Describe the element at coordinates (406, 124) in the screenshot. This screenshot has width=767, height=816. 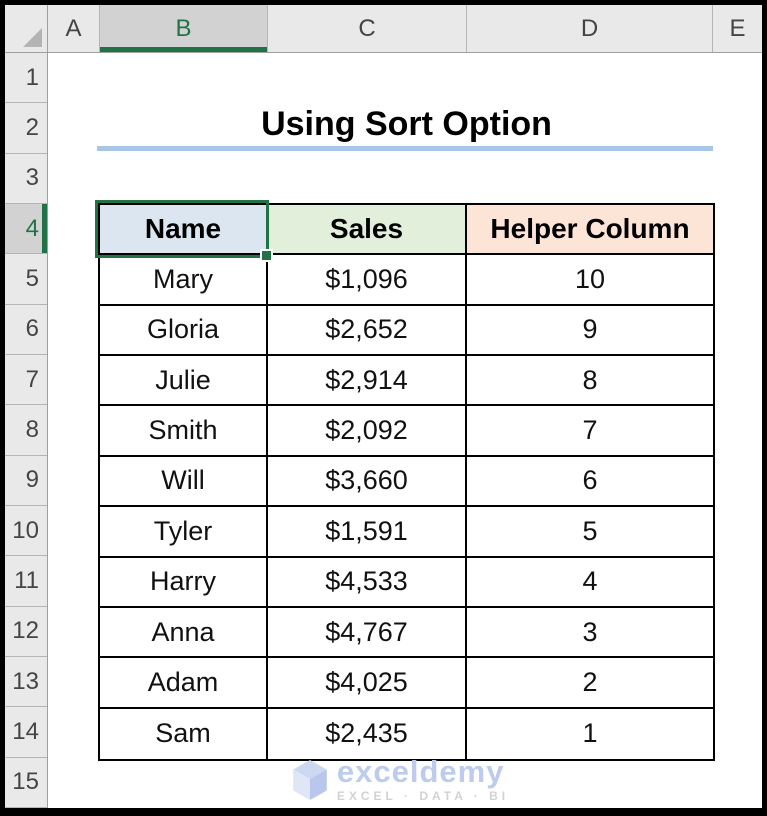
I see `sheet-title: Using Sort Option` at that location.